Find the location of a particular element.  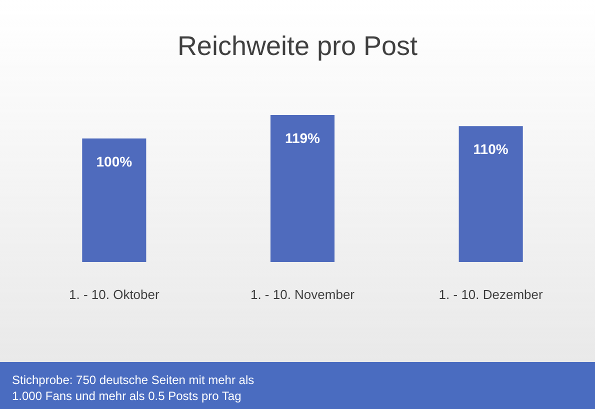

chart-title: Reichweite pro Post is located at coordinates (297, 46).